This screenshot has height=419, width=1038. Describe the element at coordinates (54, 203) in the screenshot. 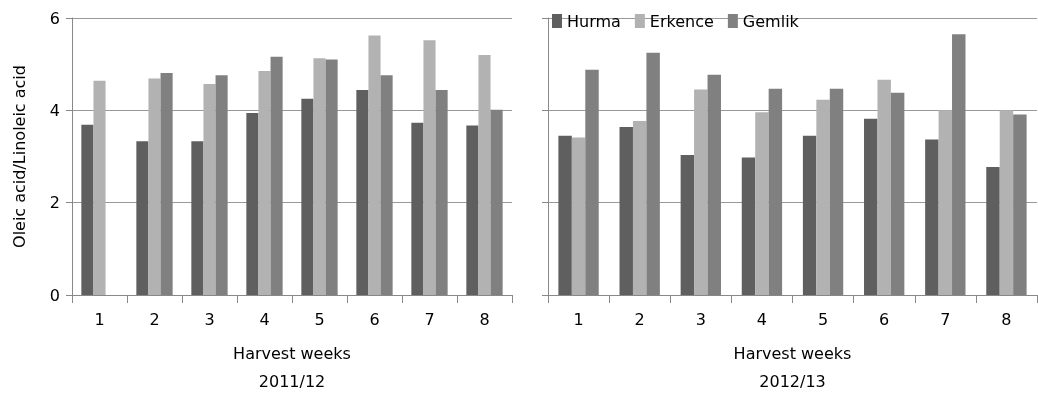

I see `y-tick-label: 2` at that location.